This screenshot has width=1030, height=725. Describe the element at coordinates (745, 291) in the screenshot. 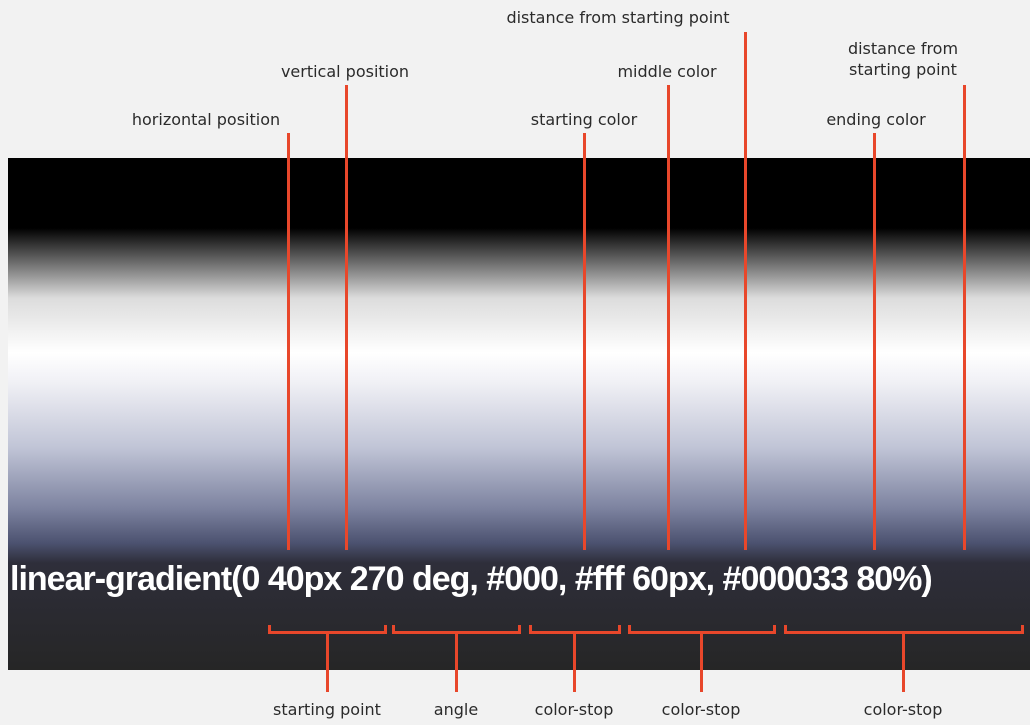

I see `pointer-line-distance-middle` at that location.